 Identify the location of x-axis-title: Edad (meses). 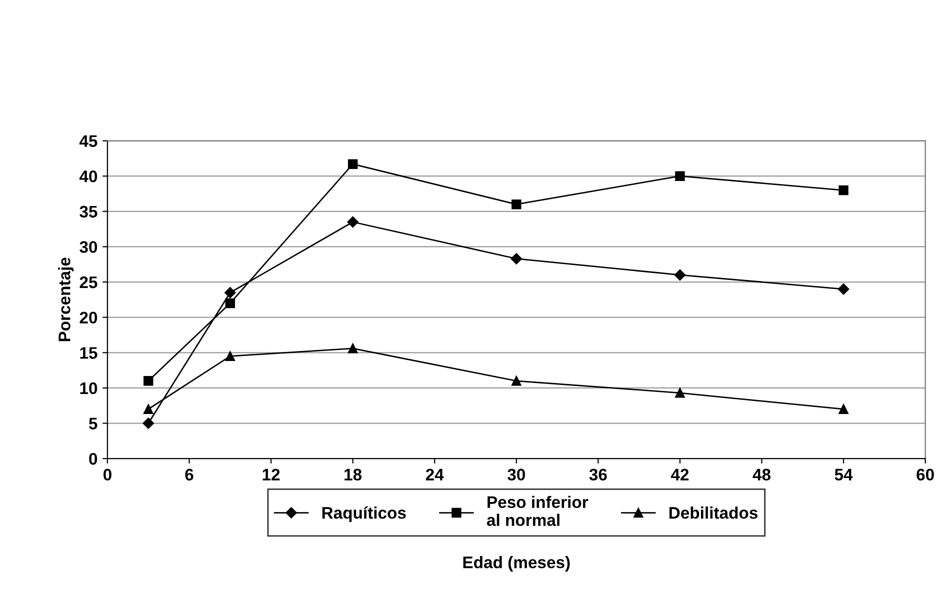
(516, 564).